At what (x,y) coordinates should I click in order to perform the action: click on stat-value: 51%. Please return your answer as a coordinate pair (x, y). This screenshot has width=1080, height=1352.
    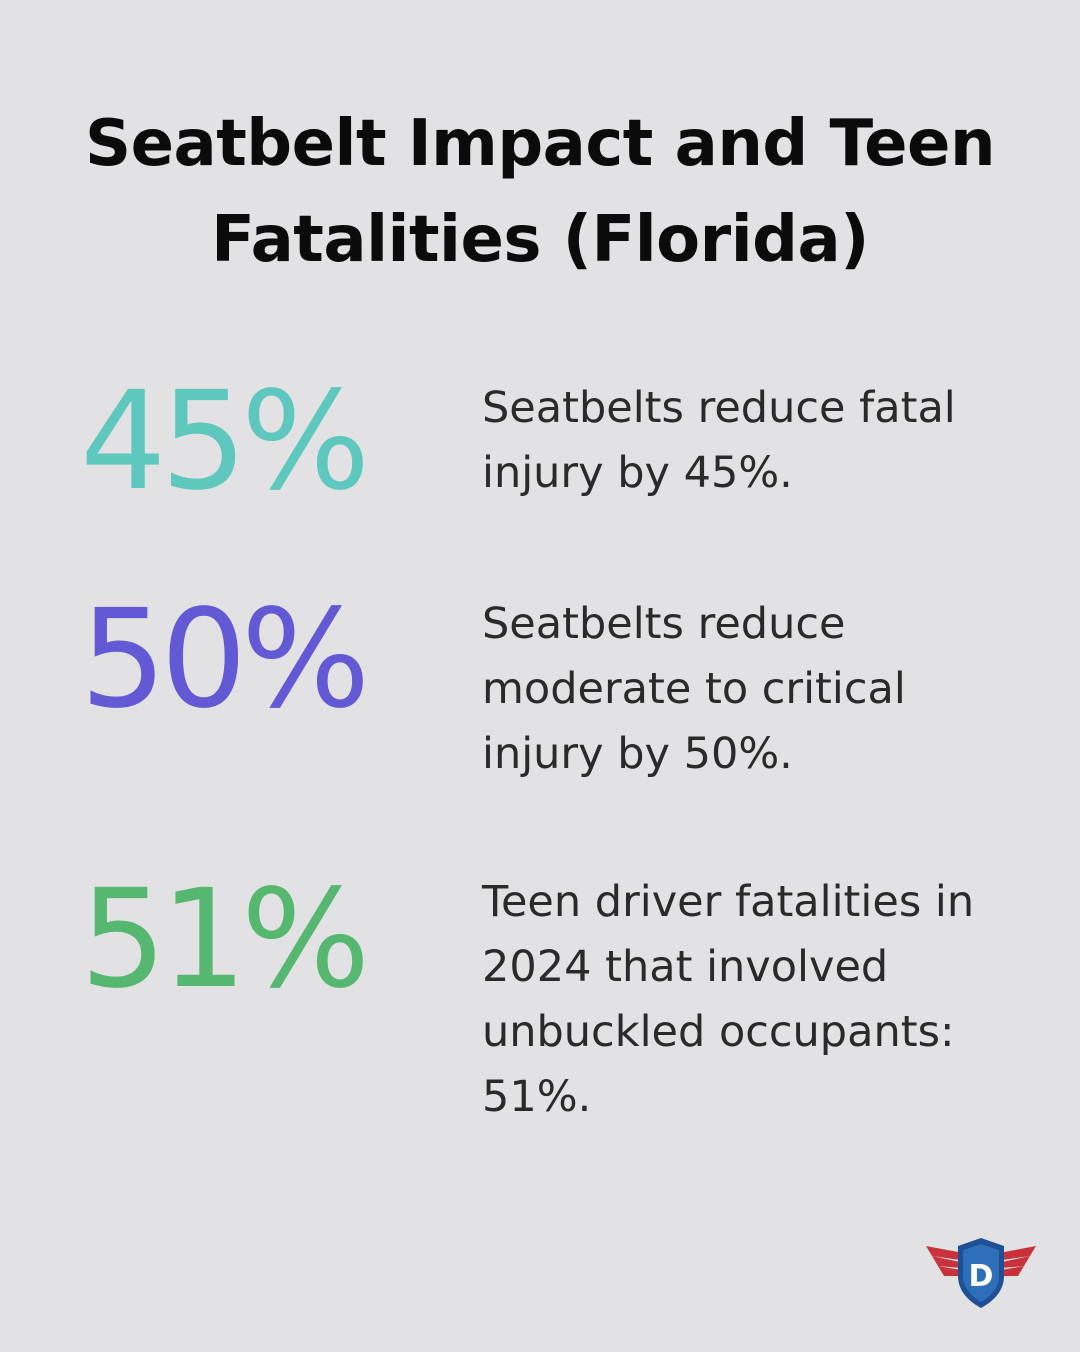
    Looking at the image, I should click on (225, 940).